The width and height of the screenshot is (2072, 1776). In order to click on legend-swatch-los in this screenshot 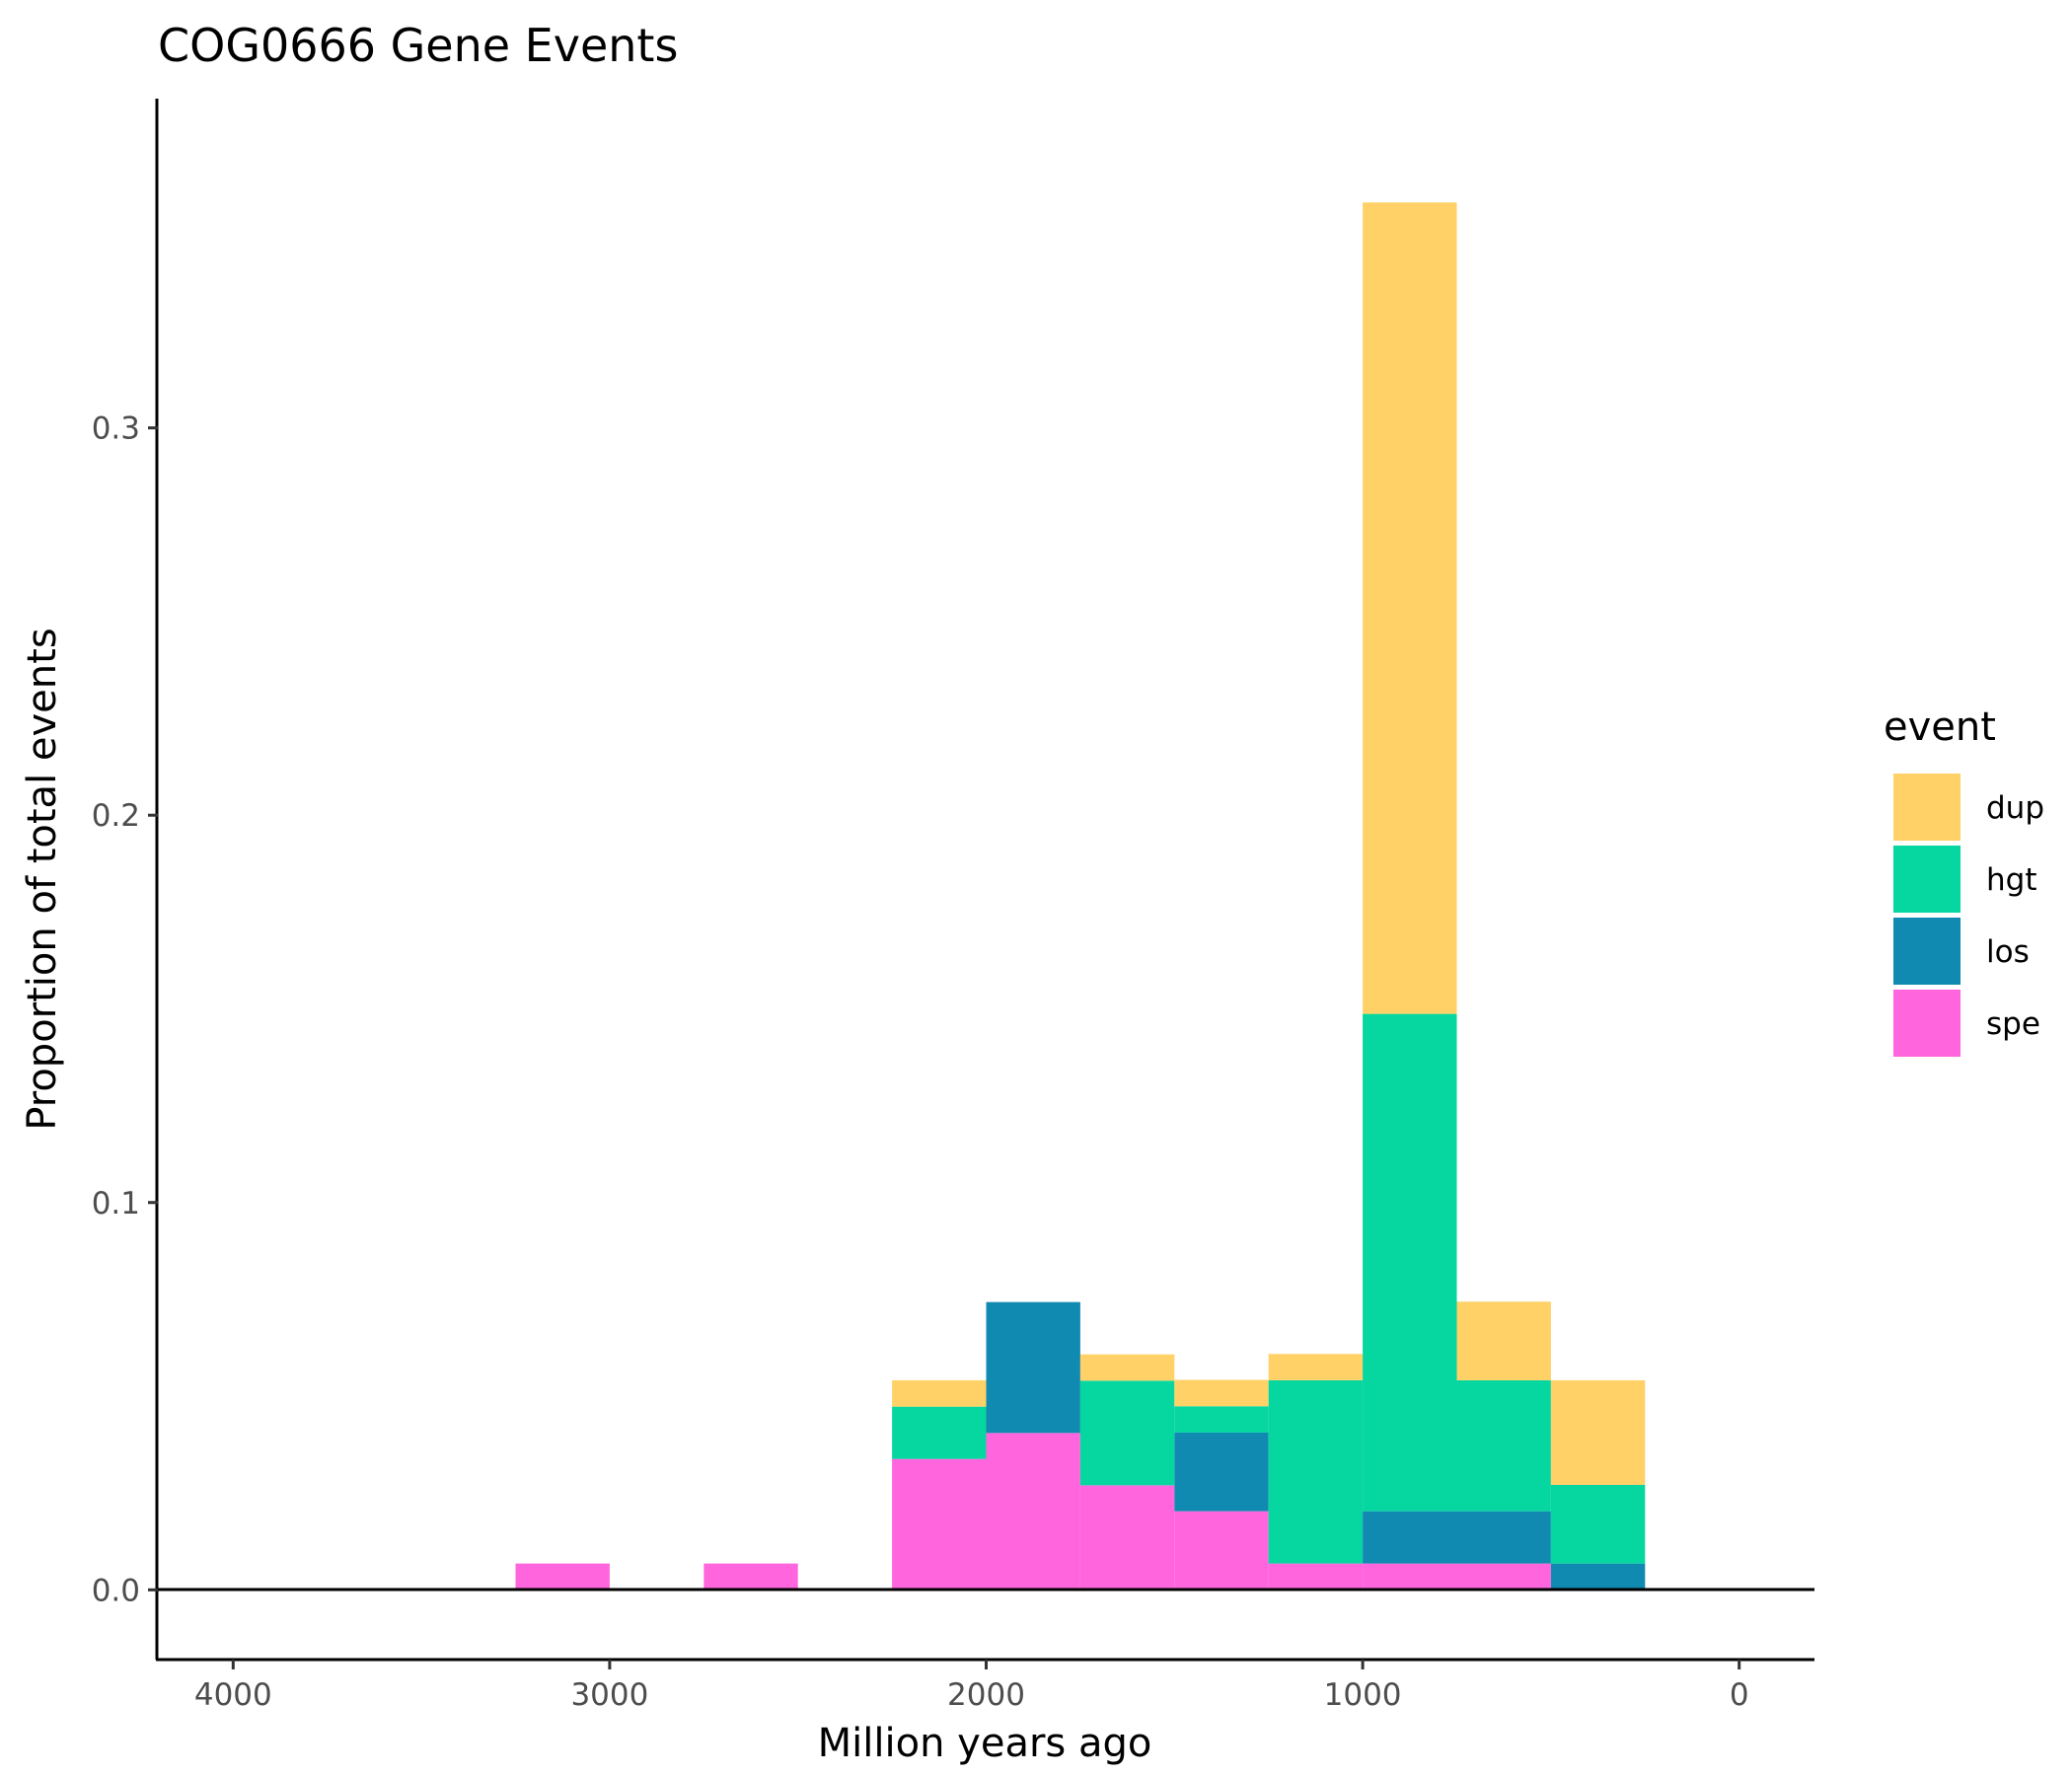, I will do `click(1927, 952)`.